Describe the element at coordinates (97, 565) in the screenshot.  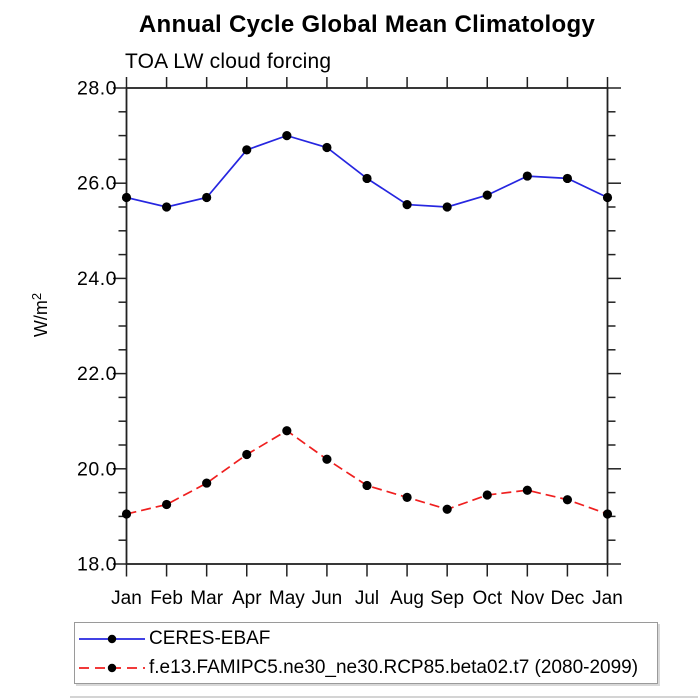
I see `y-tick-label: 18.0` at that location.